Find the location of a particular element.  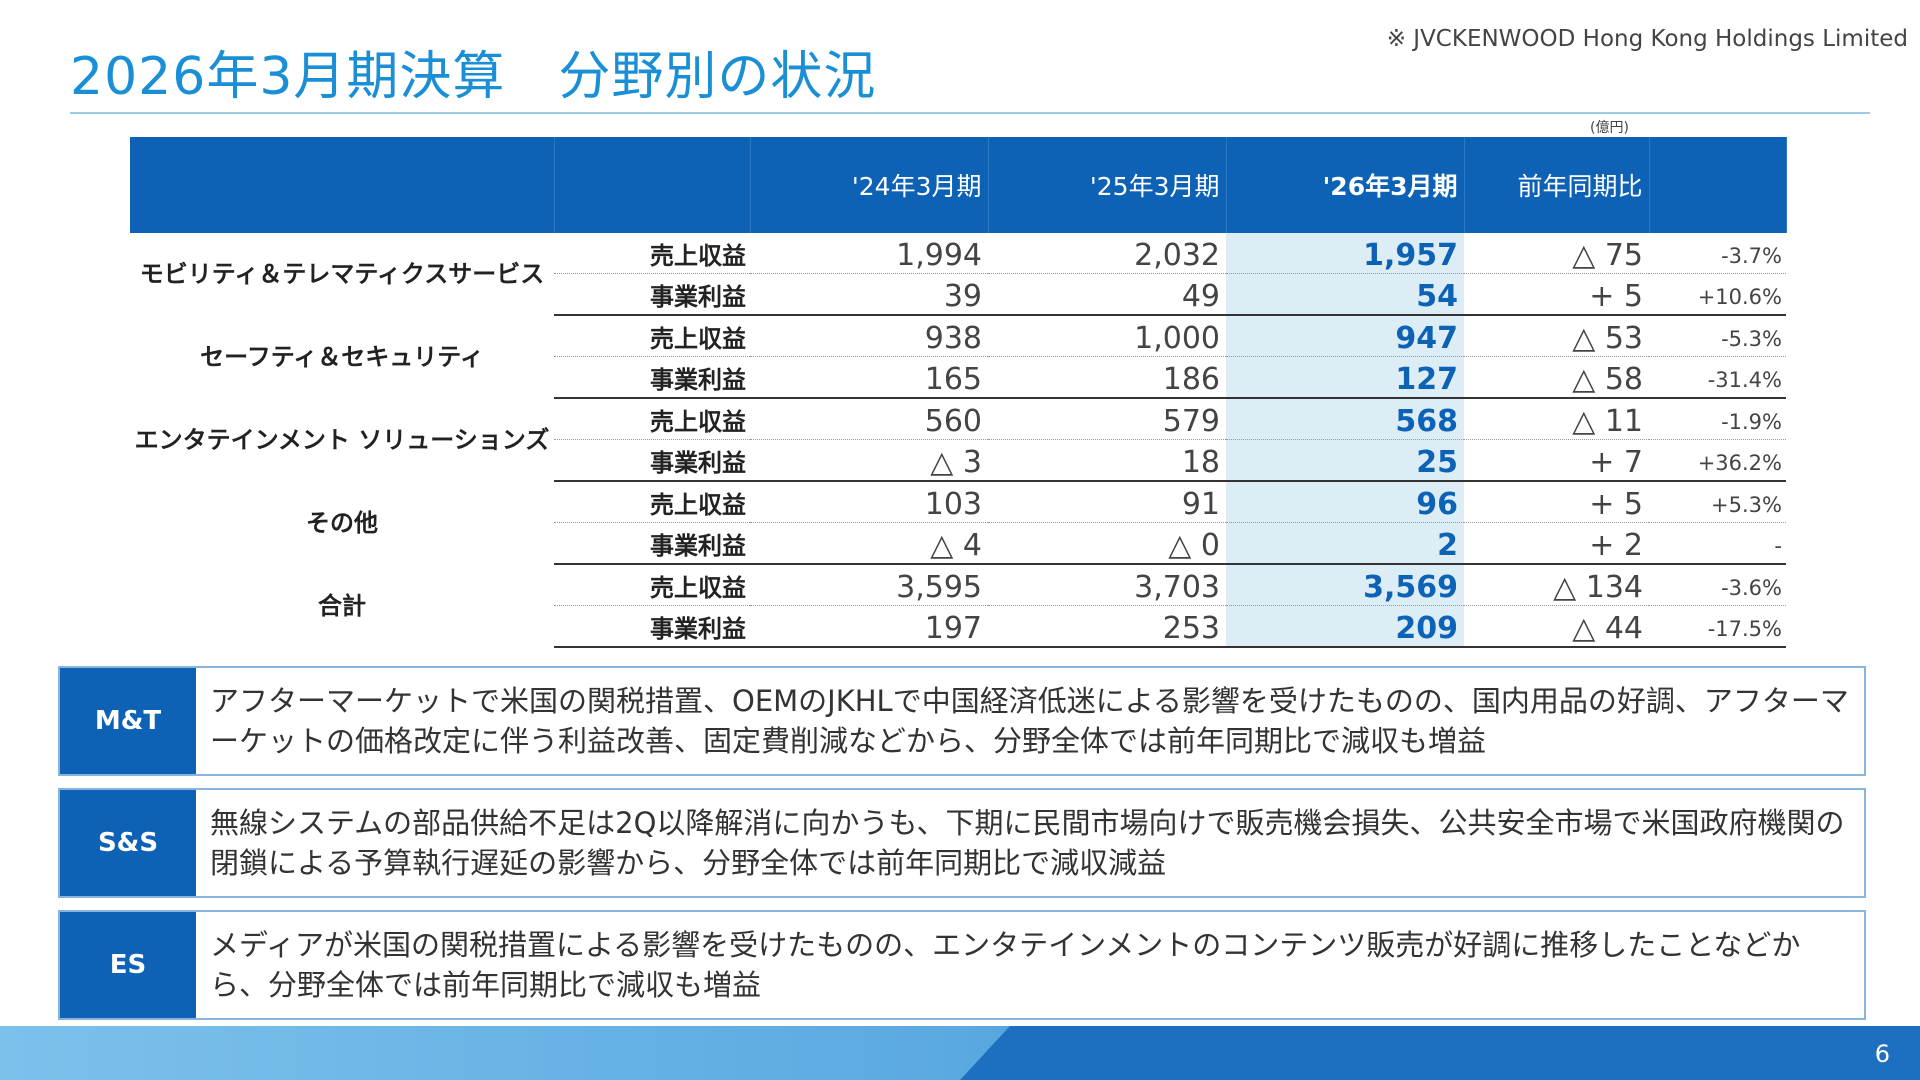

segment-name: その他 is located at coordinates (342, 522).